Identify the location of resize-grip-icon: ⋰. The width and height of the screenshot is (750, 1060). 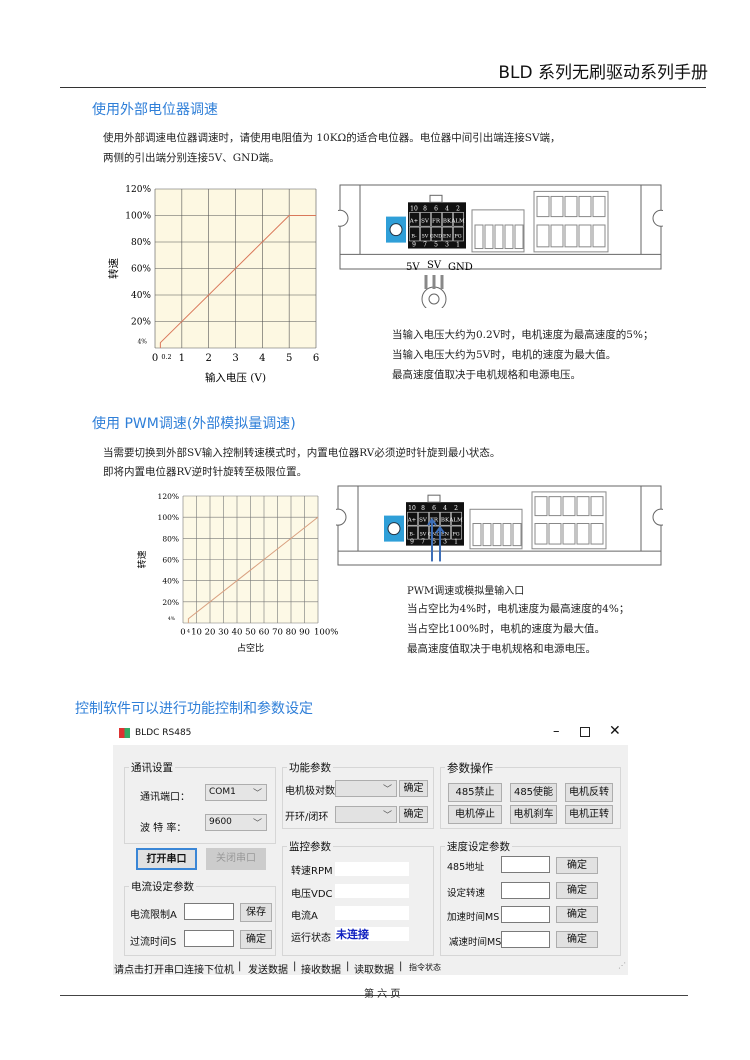
(622, 965).